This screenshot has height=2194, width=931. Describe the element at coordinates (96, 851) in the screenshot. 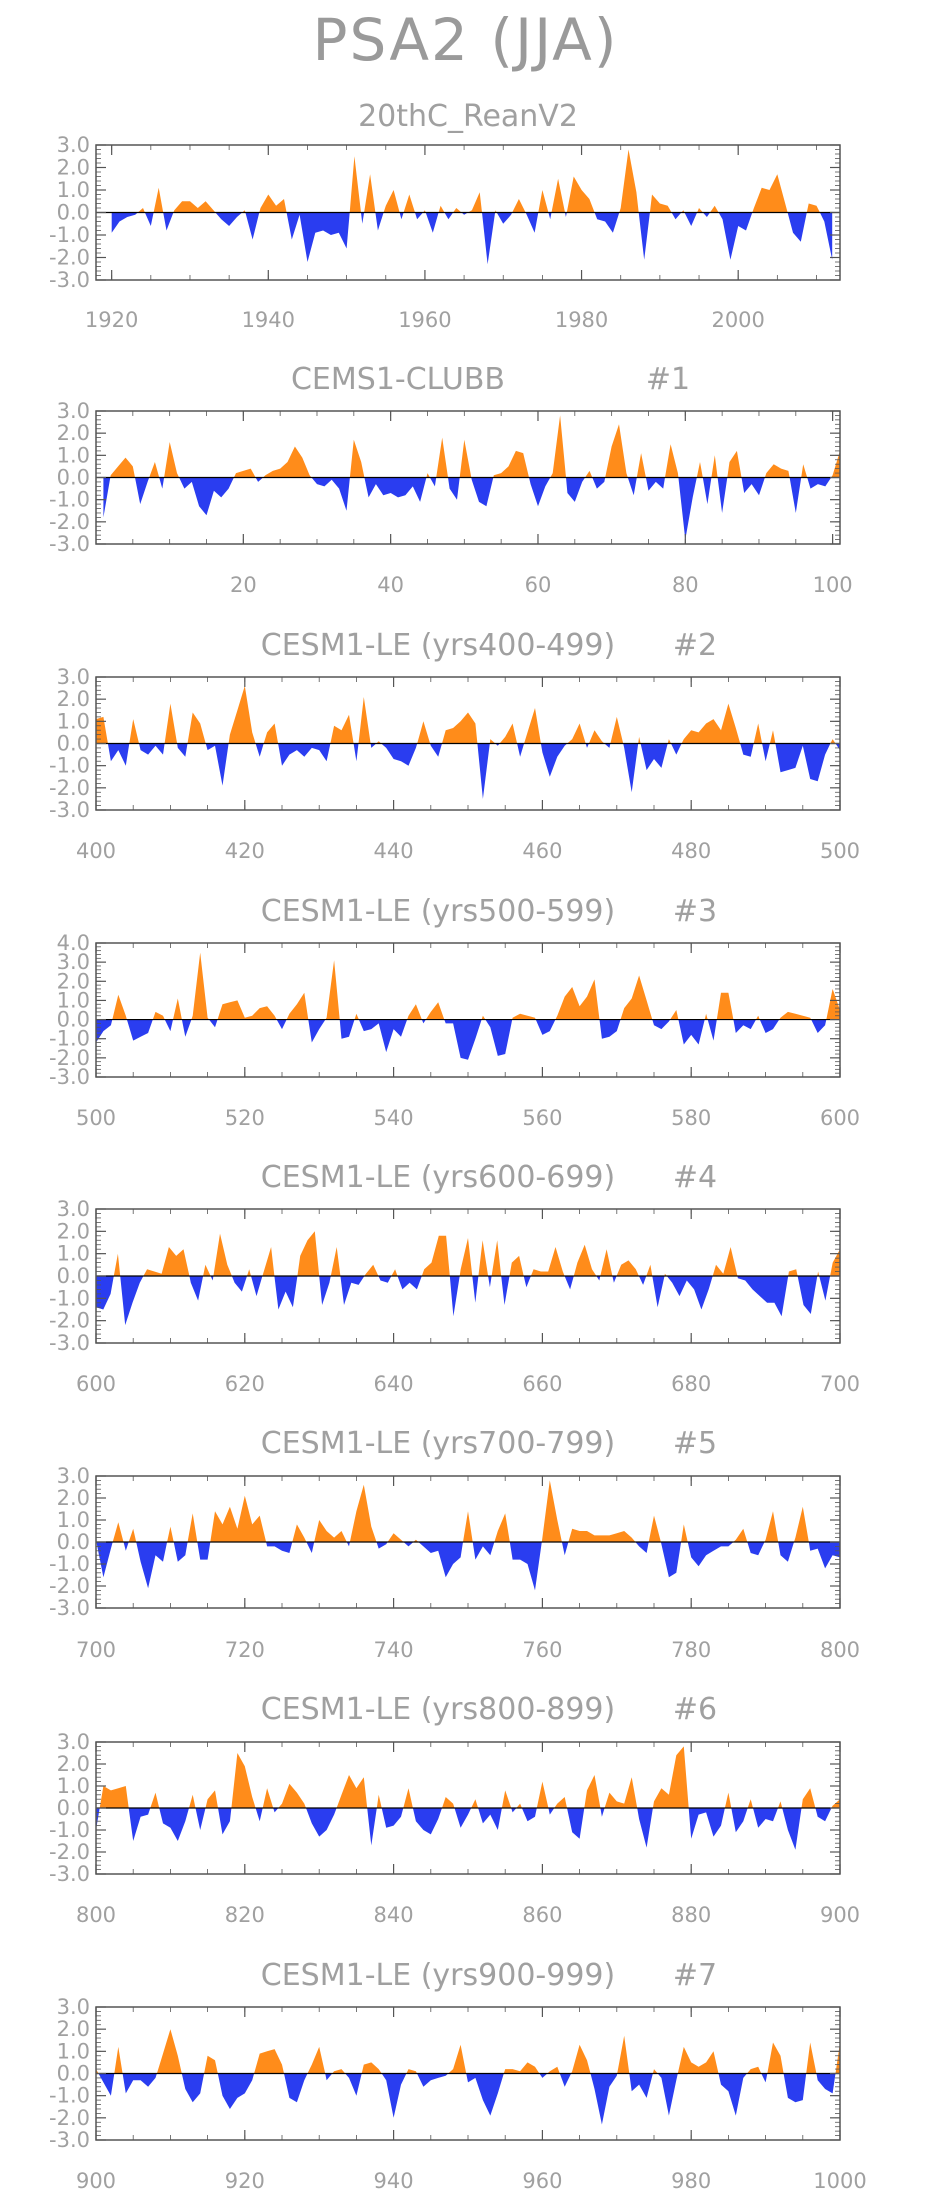

I see `x-tick-label: 400` at that location.